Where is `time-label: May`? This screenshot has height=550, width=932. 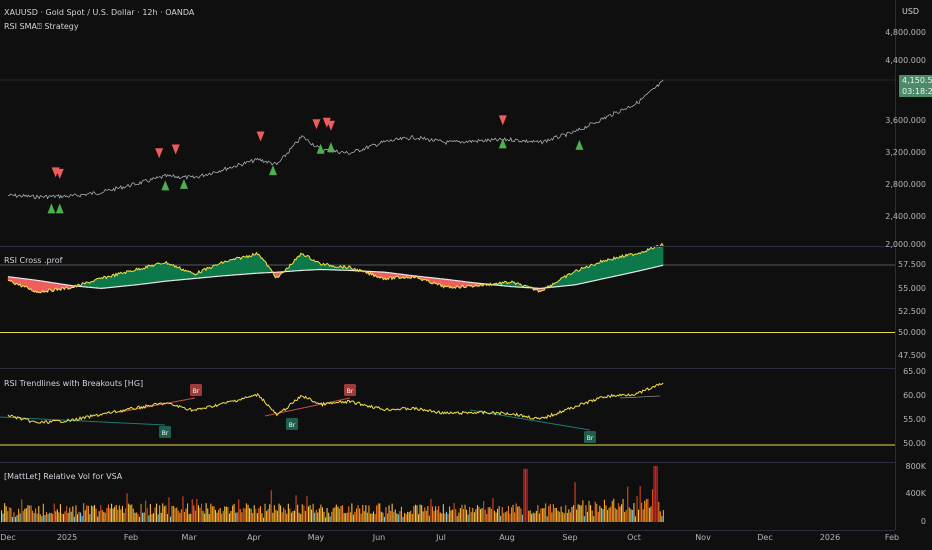
time-label: May is located at coordinates (316, 537).